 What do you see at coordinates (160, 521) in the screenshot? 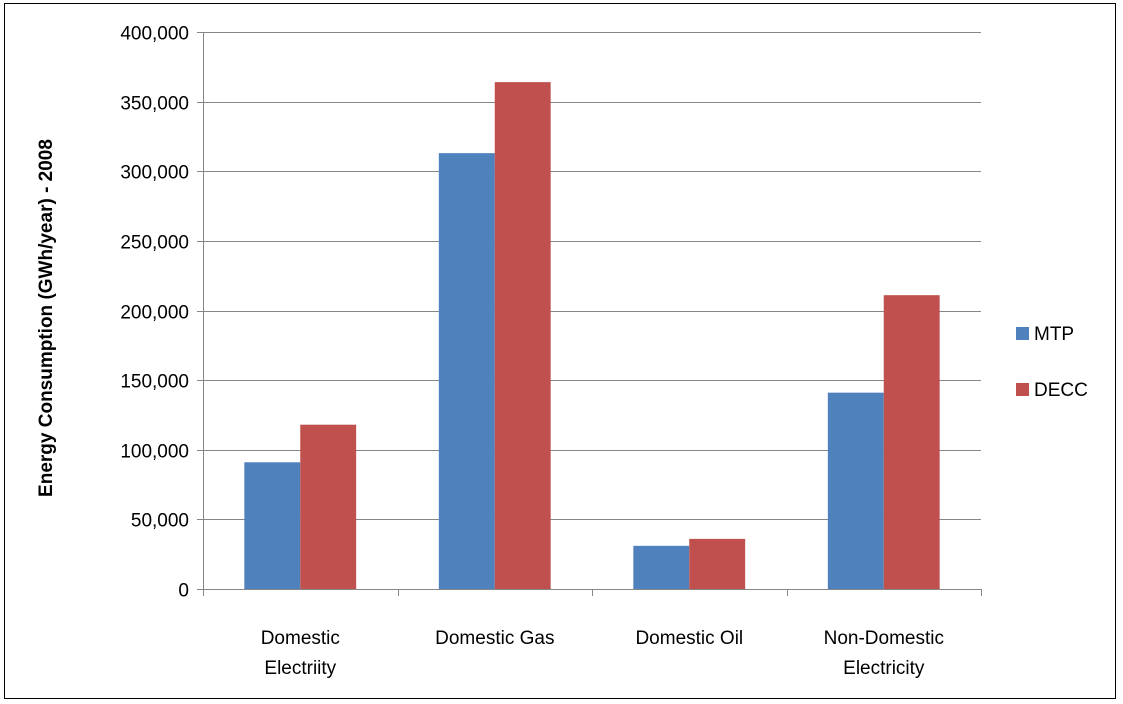
I see `y-tick-label: 50,000` at bounding box center [160, 521].